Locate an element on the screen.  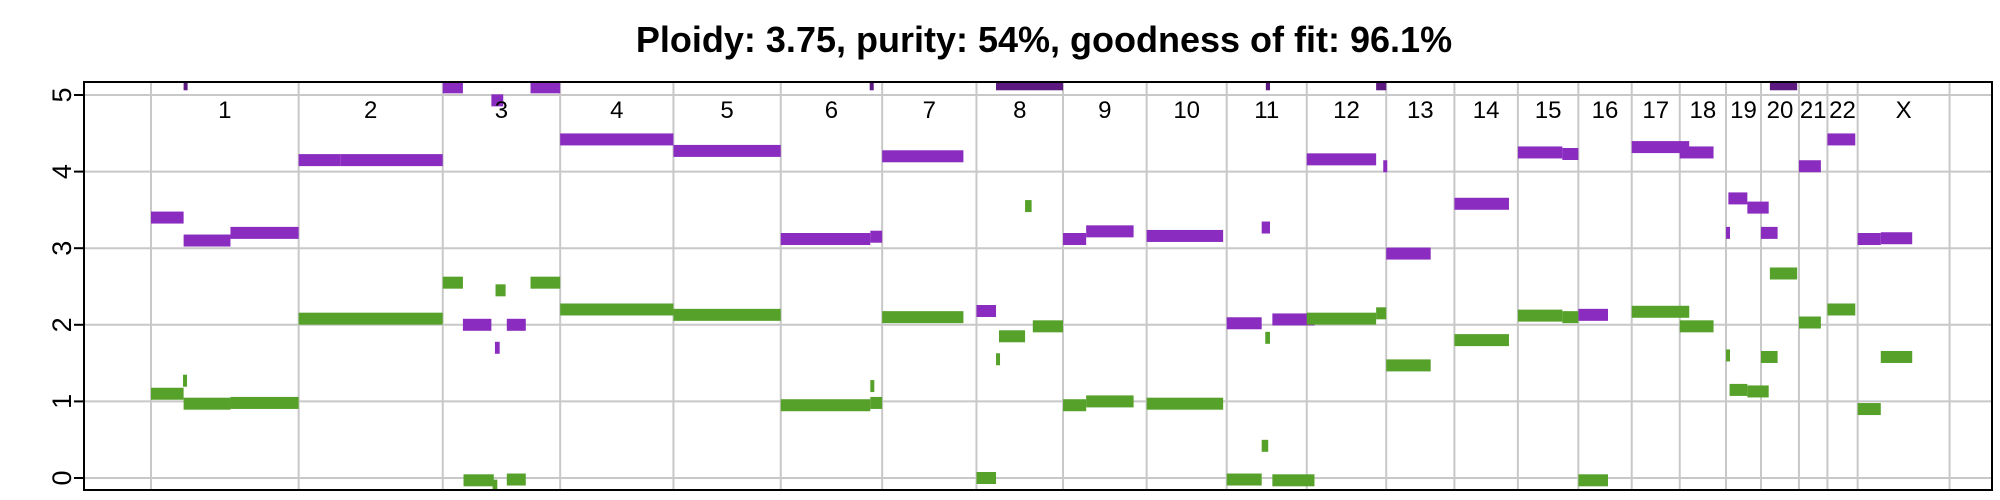
y-axis: 0 1 2 3 4 5 is located at coordinates (65, 286).